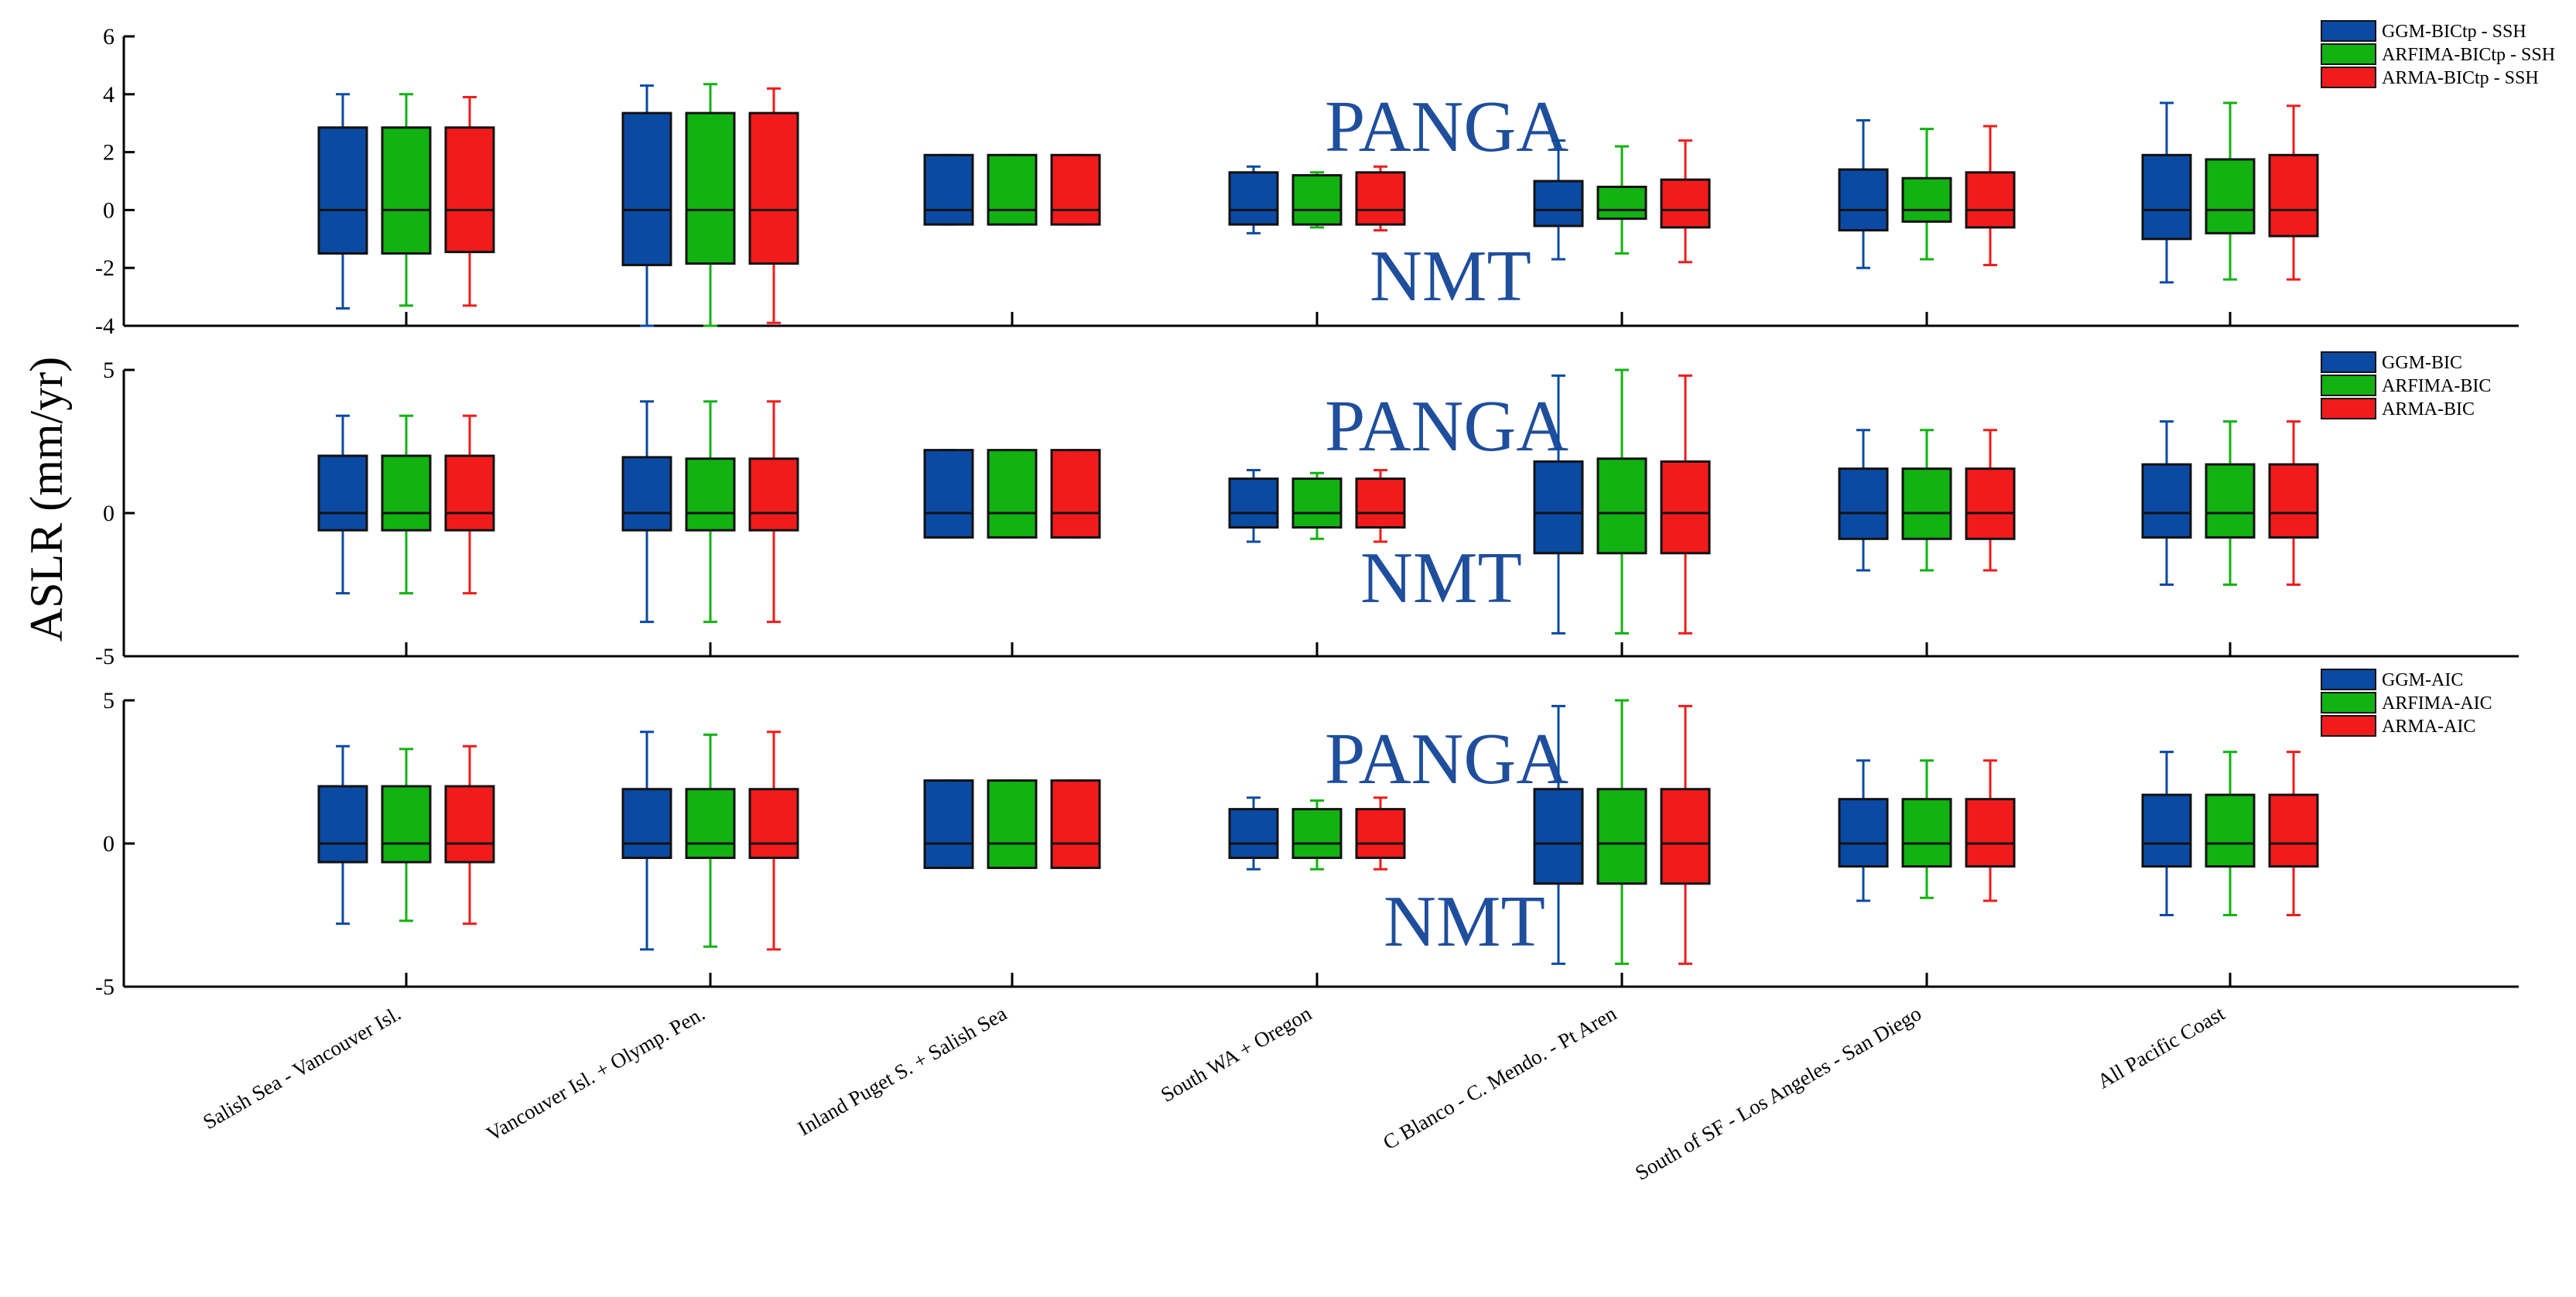  I want to click on legend-label-3: ARMA-AIC, so click(2429, 727).